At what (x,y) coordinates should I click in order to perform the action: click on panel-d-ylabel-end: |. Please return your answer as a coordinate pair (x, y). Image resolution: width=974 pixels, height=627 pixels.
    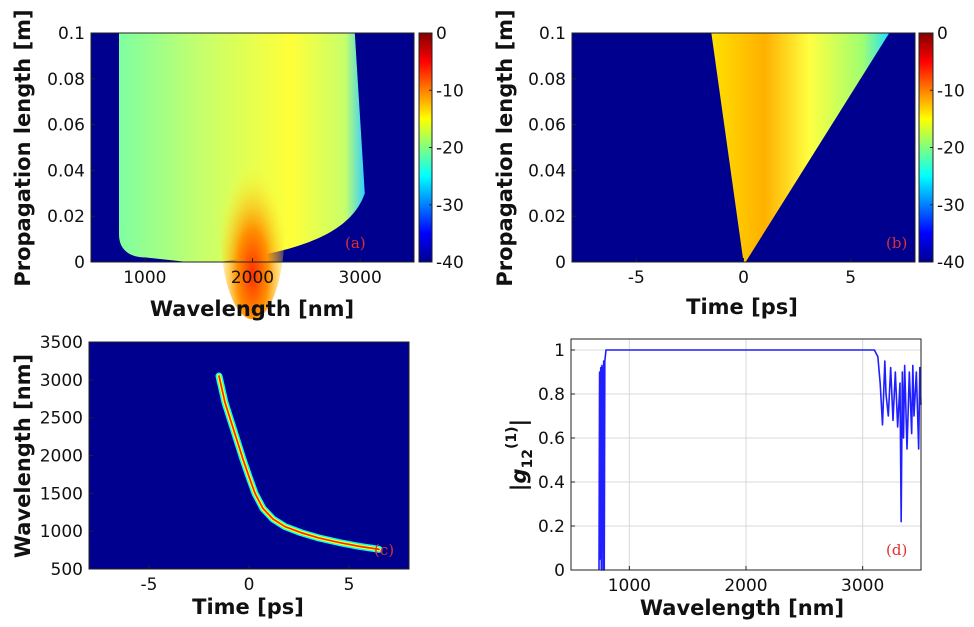
    Looking at the image, I should click on (519, 423).